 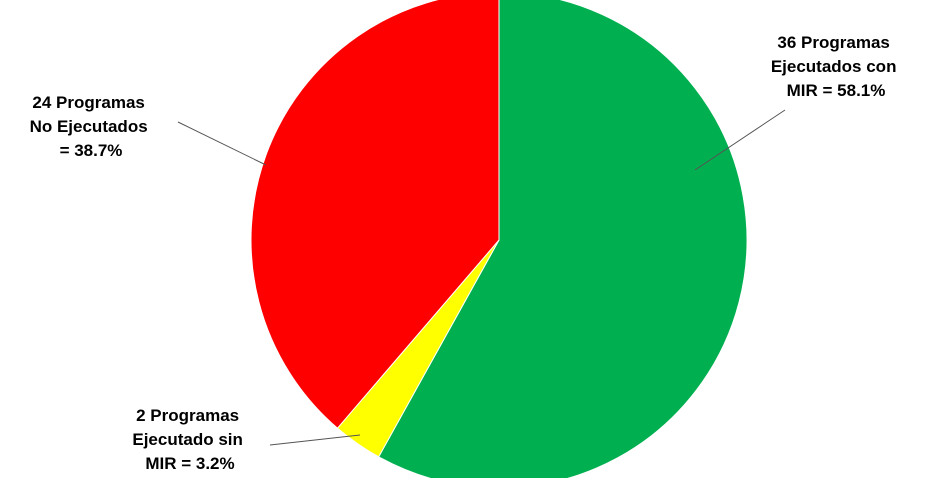 I want to click on label-ejecutados-con-mir: 36 Programas Ejecutados con MIR = 58.1%, so click(x=836, y=66).